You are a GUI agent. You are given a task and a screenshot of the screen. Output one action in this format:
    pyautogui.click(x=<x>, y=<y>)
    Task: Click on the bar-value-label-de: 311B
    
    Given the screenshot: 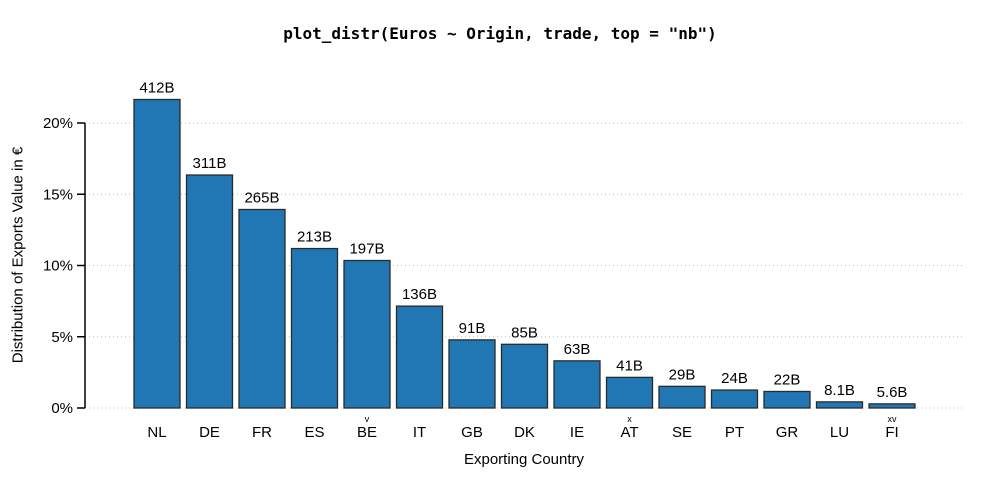 What is the action you would take?
    pyautogui.click(x=210, y=163)
    